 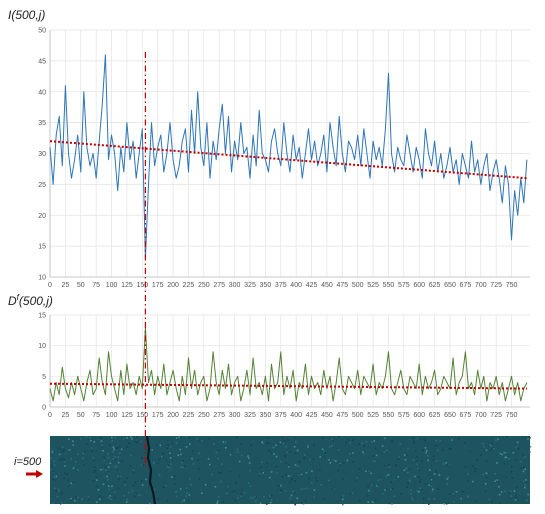 What do you see at coordinates (512, 285) in the screenshot?
I see `top-x-tick-label: 750` at bounding box center [512, 285].